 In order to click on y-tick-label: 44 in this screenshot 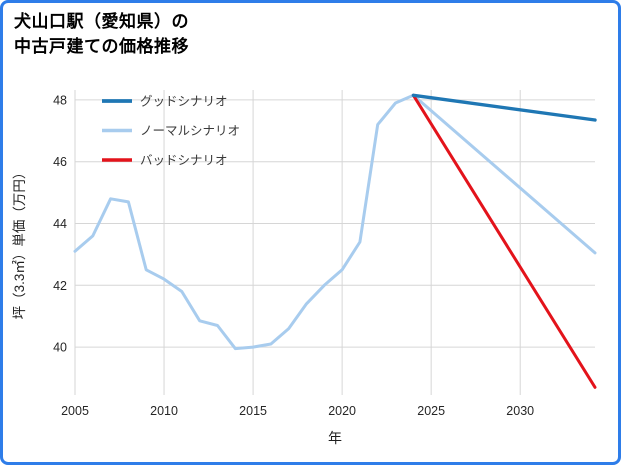, I will do `click(60, 224)`.